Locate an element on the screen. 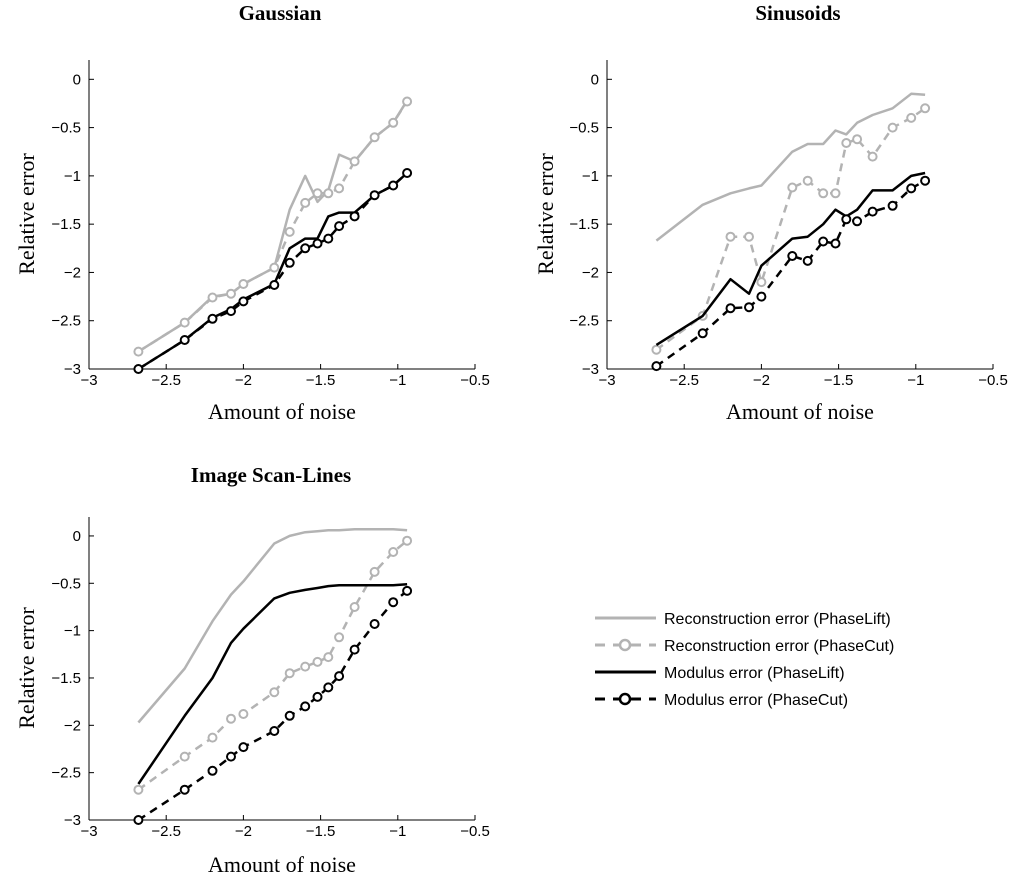  legend-label: Modulus error (PhaseLift) is located at coordinates (754, 673).